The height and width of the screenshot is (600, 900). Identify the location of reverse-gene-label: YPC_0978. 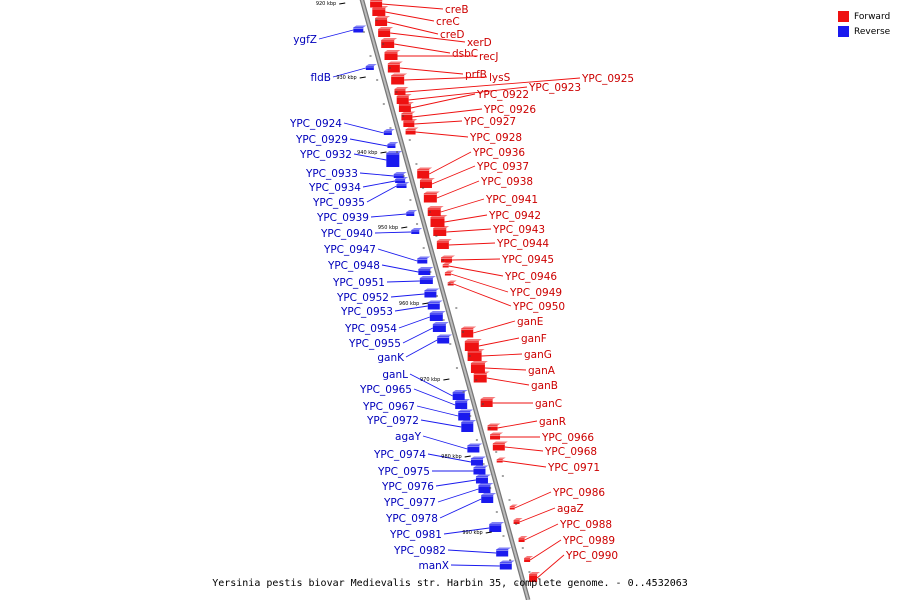
(411, 519).